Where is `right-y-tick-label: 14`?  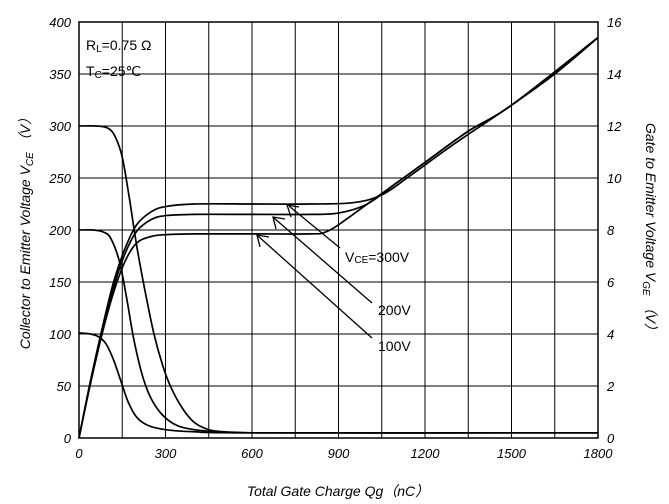 right-y-tick-label: 14 is located at coordinates (614, 74).